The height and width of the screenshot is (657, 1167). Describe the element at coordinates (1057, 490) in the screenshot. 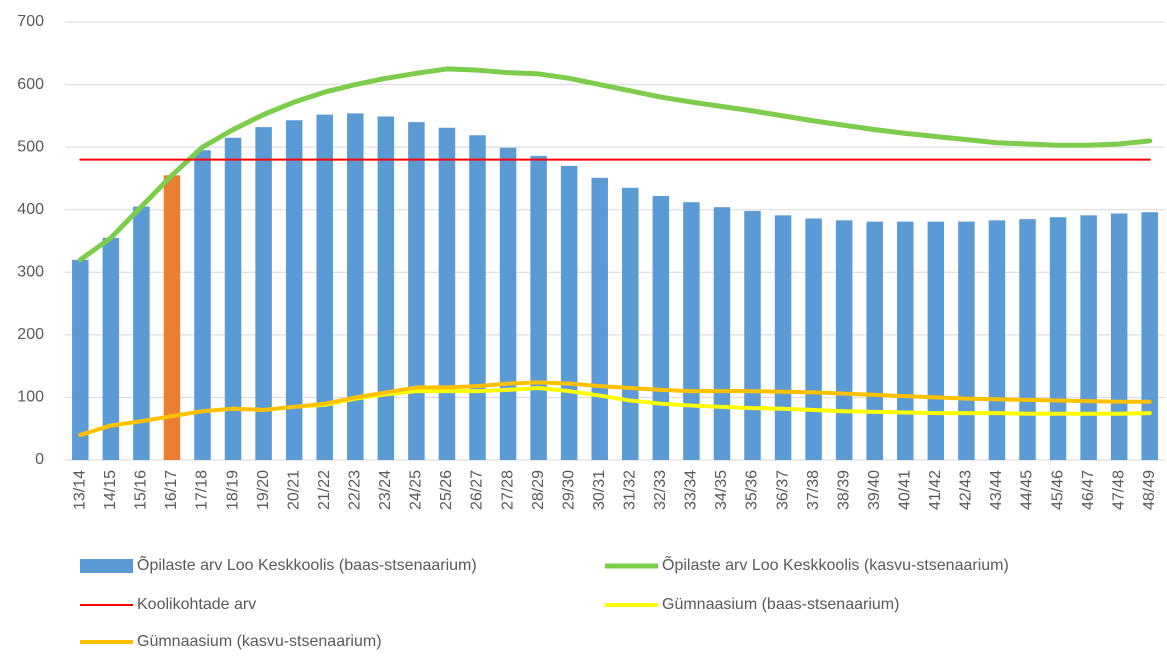

I see `x-tick-label: 45/46` at that location.